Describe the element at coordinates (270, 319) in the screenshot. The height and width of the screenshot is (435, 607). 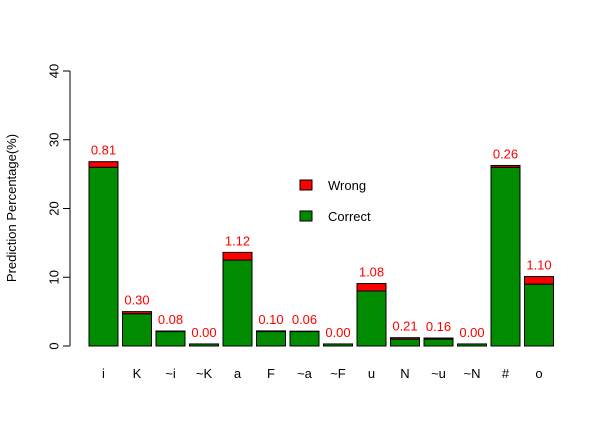
I see `wrong-value-label: 0.10` at that location.